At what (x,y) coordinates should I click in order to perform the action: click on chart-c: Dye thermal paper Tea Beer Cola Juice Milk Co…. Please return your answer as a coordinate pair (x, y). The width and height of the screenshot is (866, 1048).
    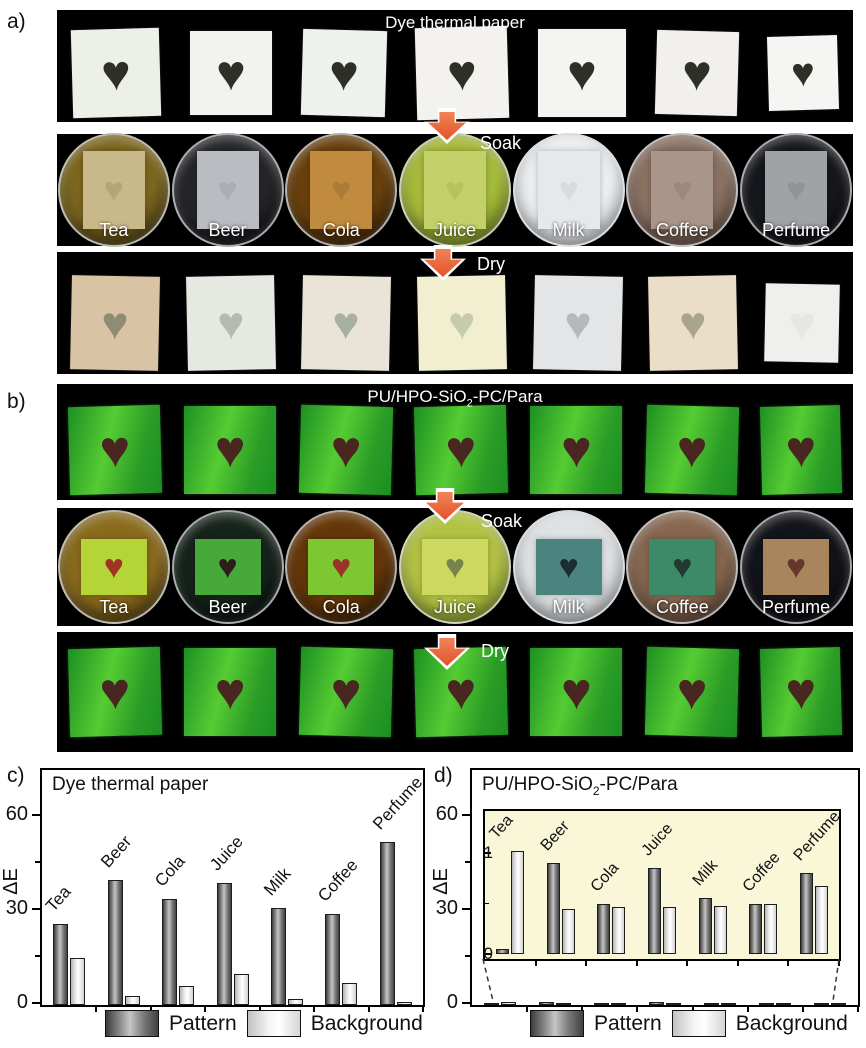
    Looking at the image, I should click on (233, 890).